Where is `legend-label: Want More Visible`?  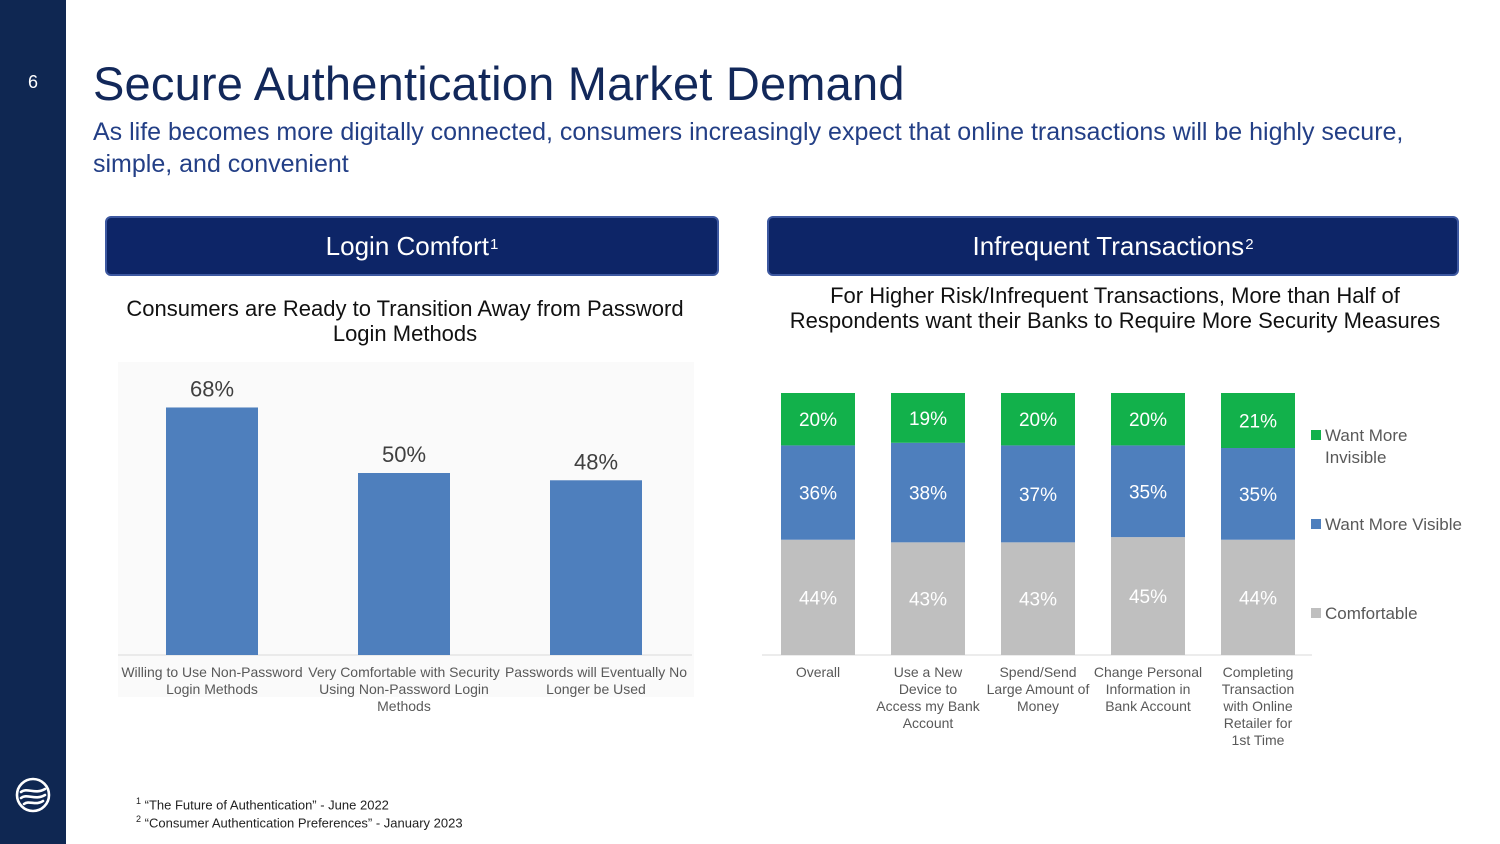
legend-label: Want More Visible is located at coordinates (1393, 524).